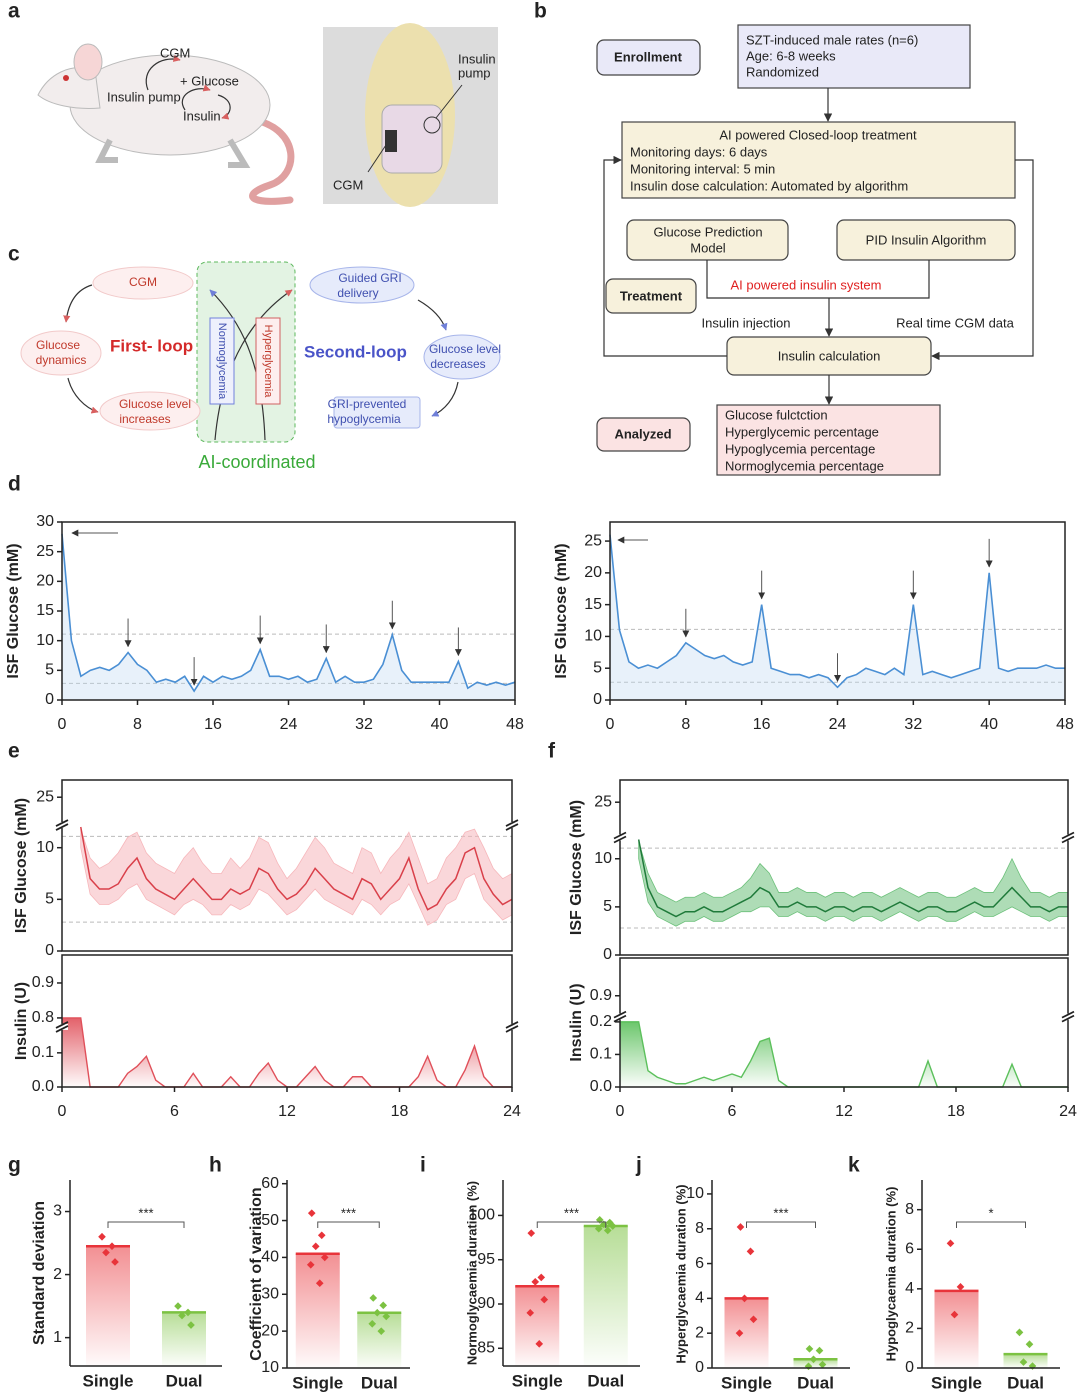 The height and width of the screenshot is (1397, 1080). Describe the element at coordinates (890, 1274) in the screenshot. I see `y-axis-label: Hypoglycaemia duration (%)` at that location.